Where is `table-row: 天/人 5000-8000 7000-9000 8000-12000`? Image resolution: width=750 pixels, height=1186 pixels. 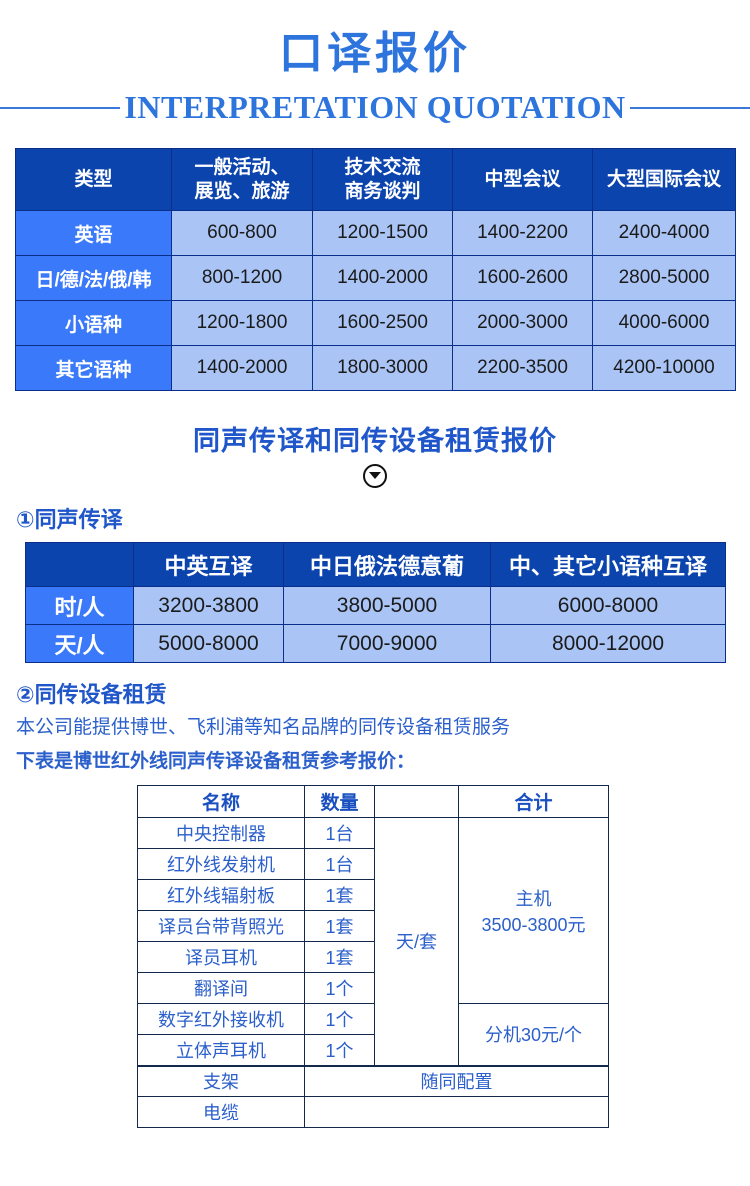 table-row: 天/人 5000-8000 7000-9000 8000-12000 is located at coordinates (375, 643).